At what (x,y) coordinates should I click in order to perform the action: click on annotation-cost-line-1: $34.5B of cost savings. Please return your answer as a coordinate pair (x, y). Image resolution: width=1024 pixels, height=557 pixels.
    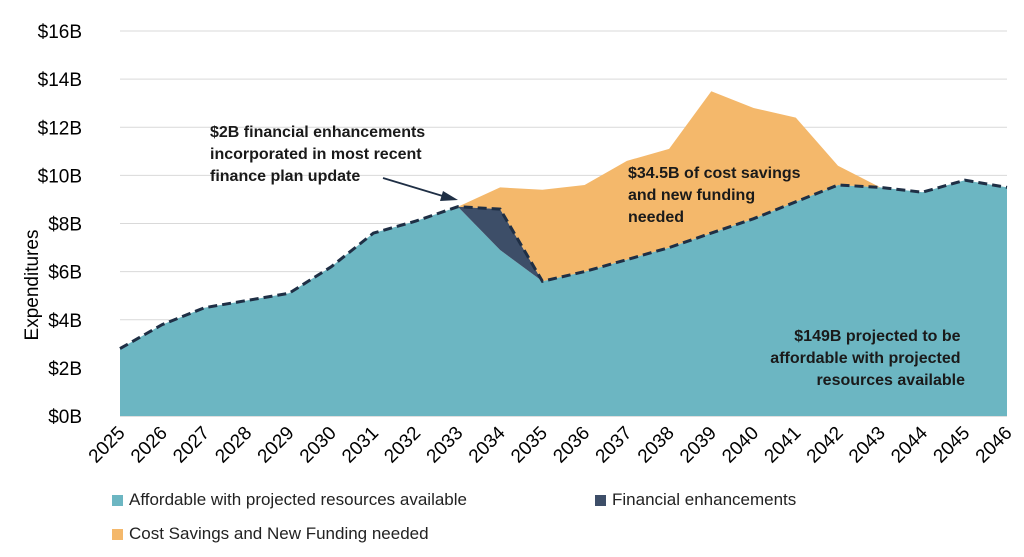
    Looking at the image, I should click on (714, 173).